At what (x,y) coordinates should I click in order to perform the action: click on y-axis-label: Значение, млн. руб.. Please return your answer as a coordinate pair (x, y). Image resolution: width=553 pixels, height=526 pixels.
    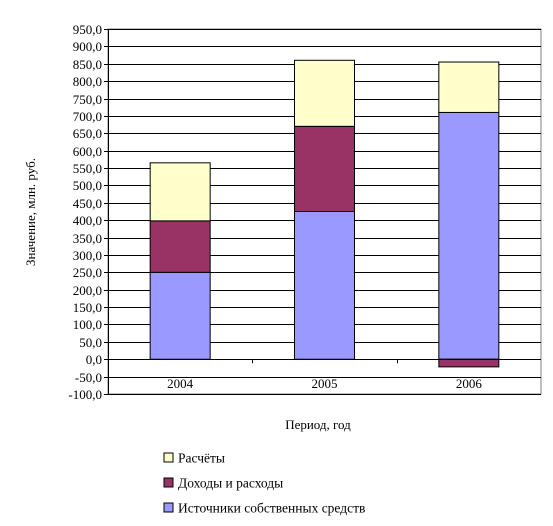
    Looking at the image, I should click on (30, 212).